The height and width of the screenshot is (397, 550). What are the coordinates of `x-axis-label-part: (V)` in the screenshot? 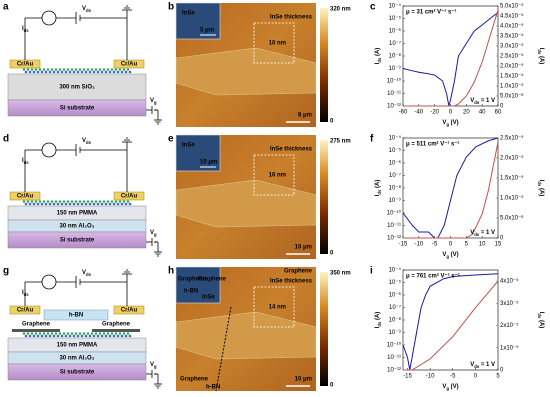 It's located at (454, 255).